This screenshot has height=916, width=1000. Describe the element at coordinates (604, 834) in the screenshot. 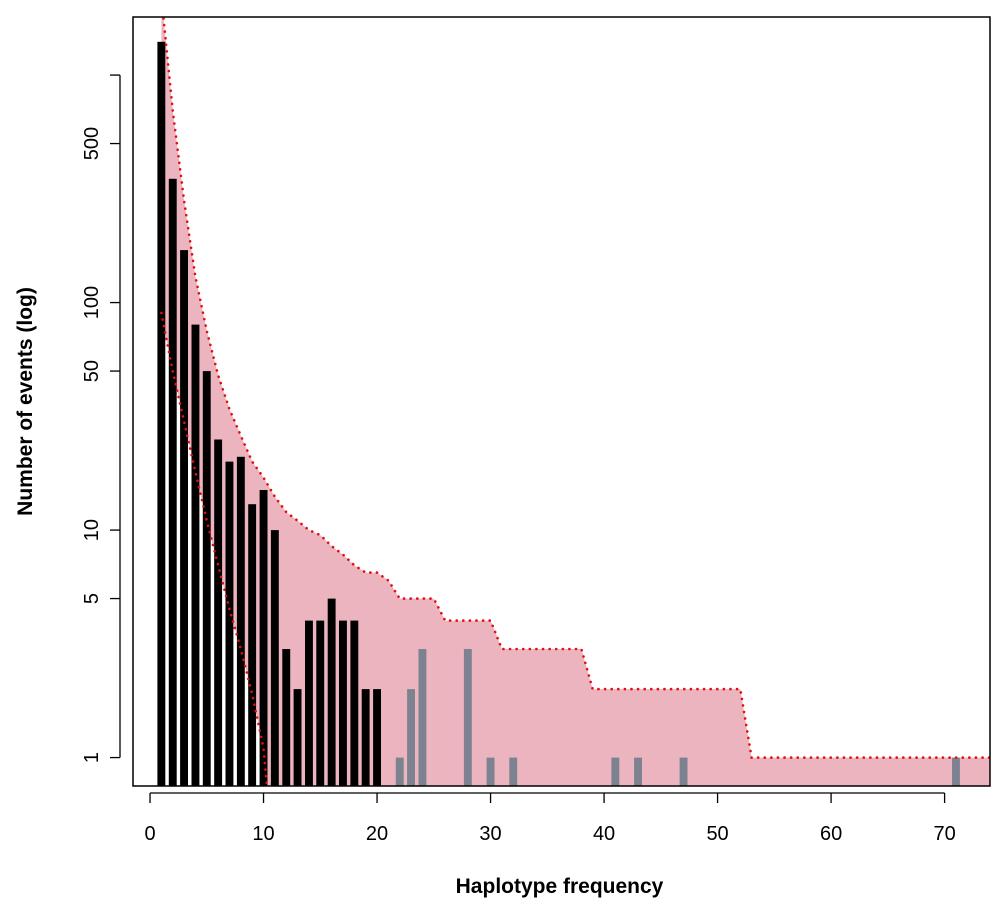

I see `x-tick-label: 40` at that location.